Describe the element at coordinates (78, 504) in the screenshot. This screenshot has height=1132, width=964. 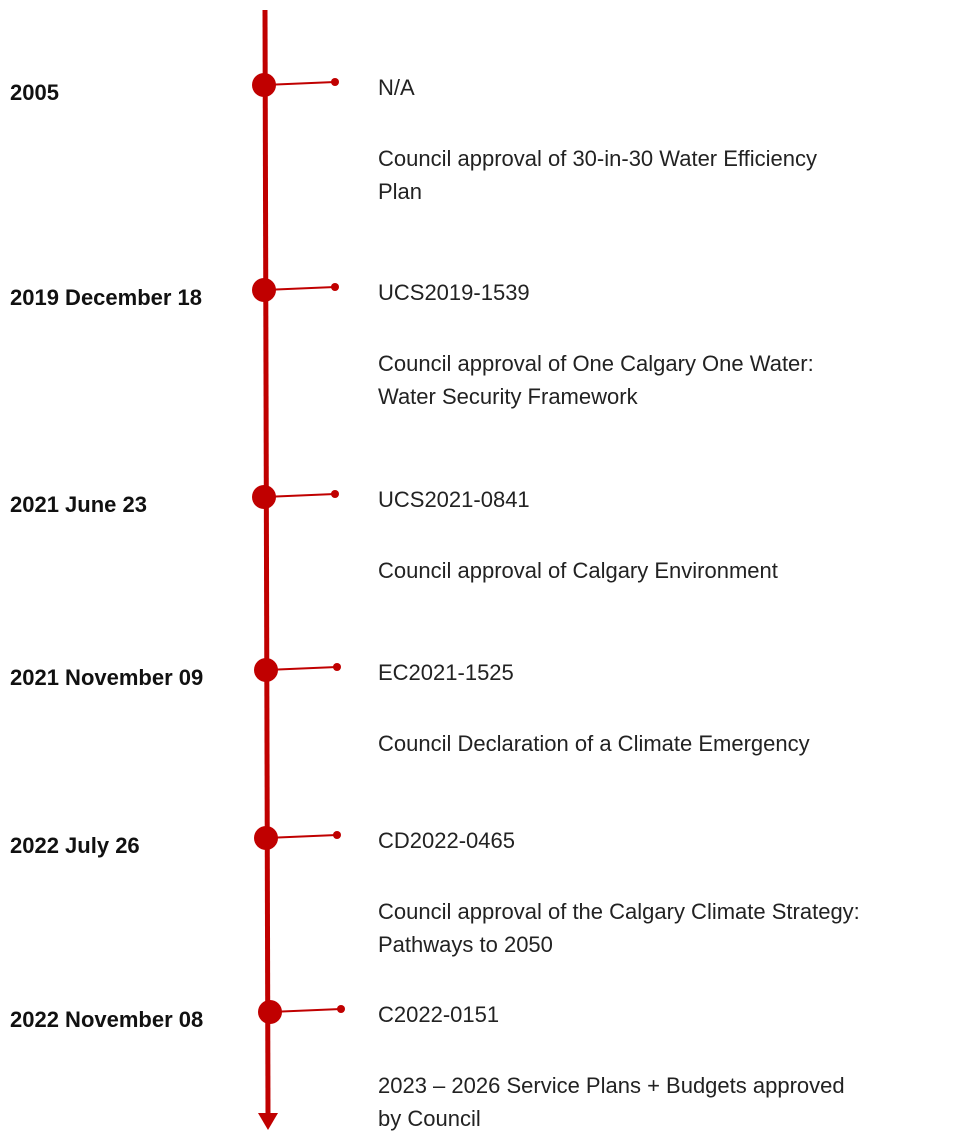
I see `event-date: 2021 June 23` at that location.